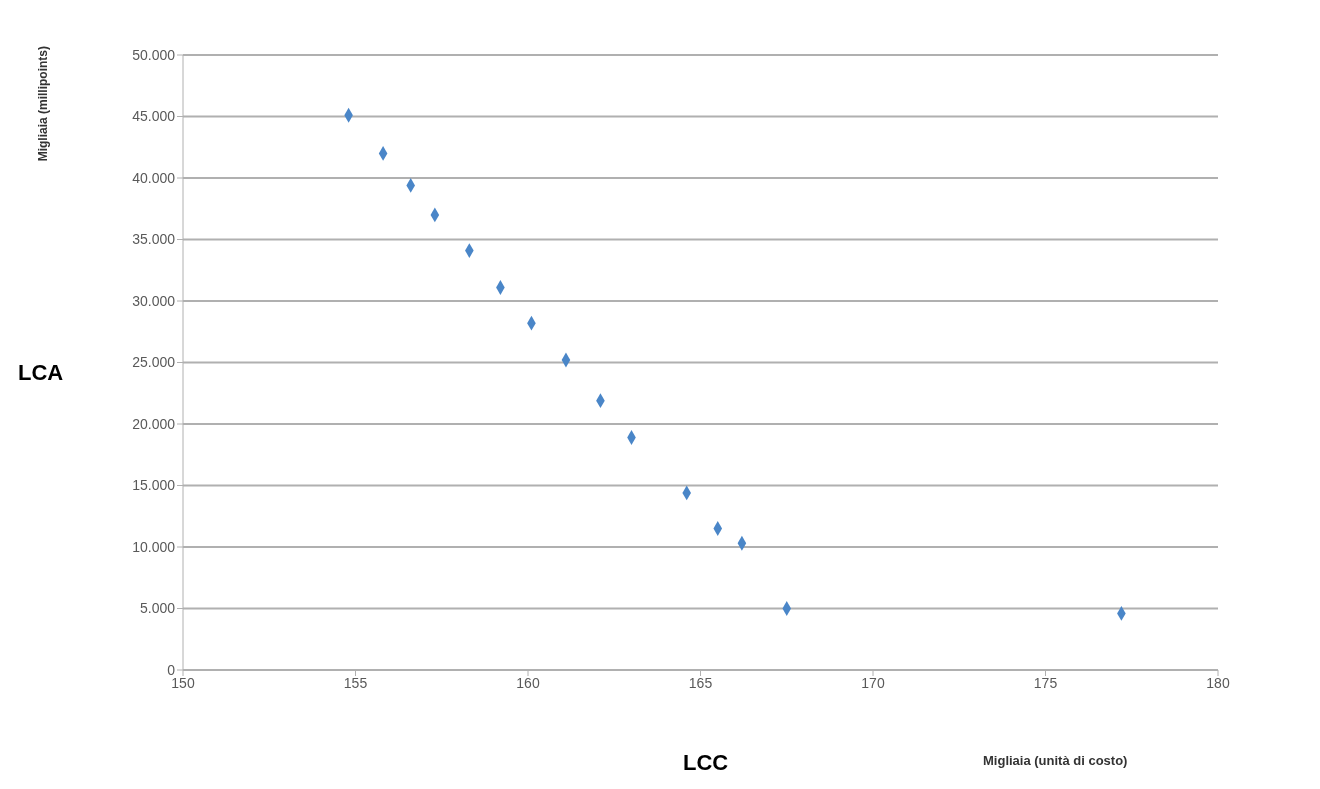  I want to click on y-tick-label: 5.000, so click(157, 608).